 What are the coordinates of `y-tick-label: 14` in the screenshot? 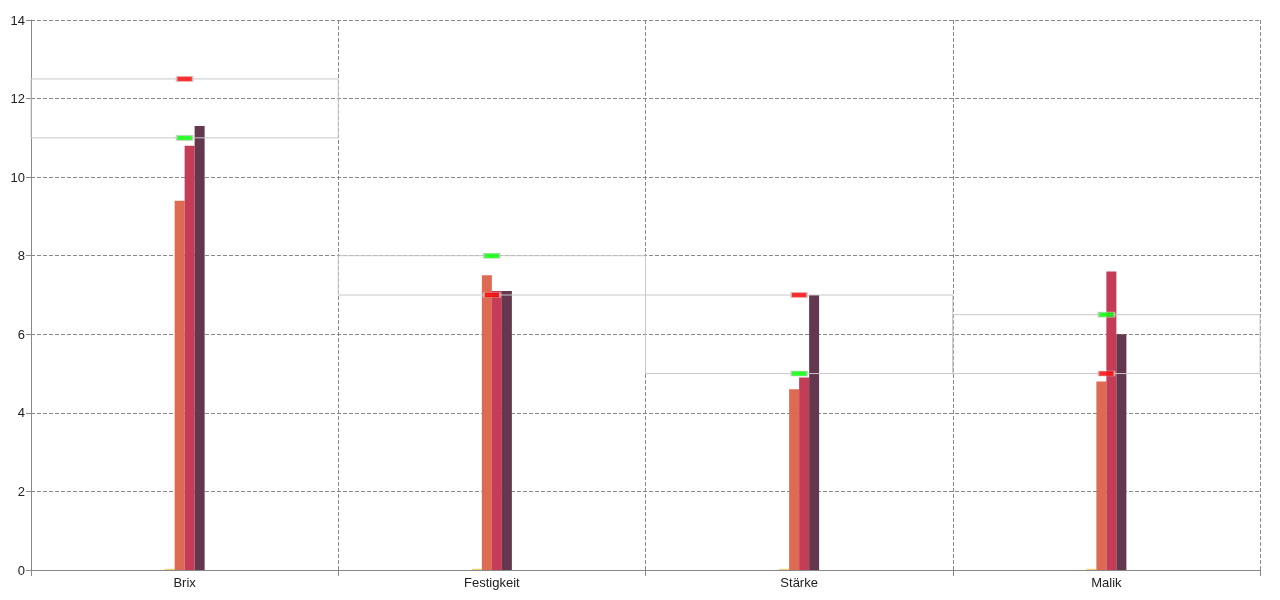 It's located at (17, 20).